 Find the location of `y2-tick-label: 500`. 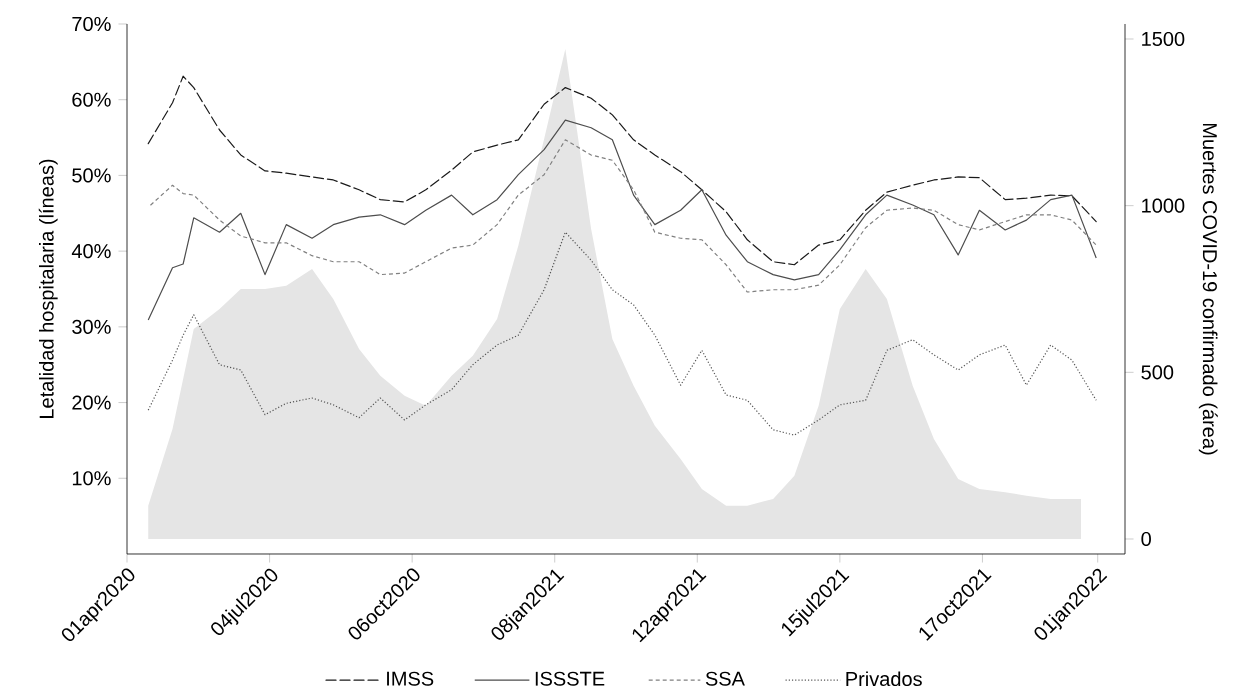

y2-tick-label: 500 is located at coordinates (1157, 372).